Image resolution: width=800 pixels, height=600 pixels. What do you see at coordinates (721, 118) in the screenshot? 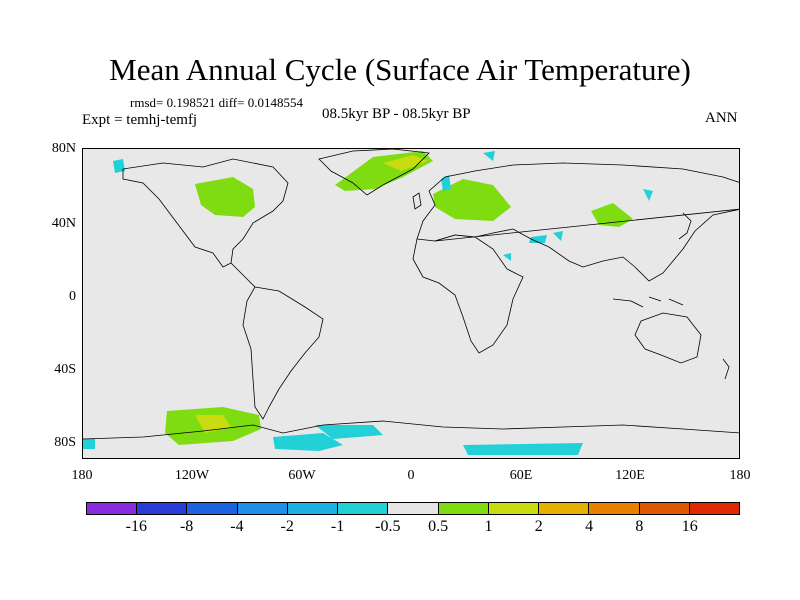
I see `season-label: ANN` at bounding box center [721, 118].